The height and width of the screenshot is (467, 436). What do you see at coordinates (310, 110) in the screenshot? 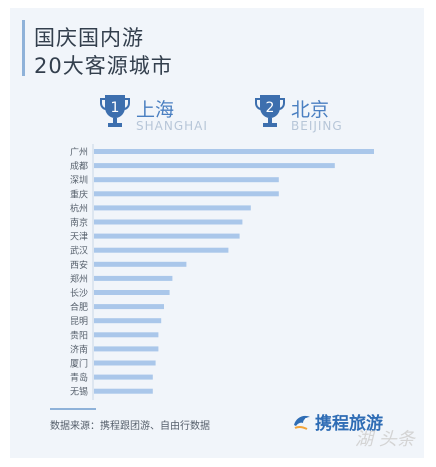
I see `rank-2-city: 北京` at bounding box center [310, 110].